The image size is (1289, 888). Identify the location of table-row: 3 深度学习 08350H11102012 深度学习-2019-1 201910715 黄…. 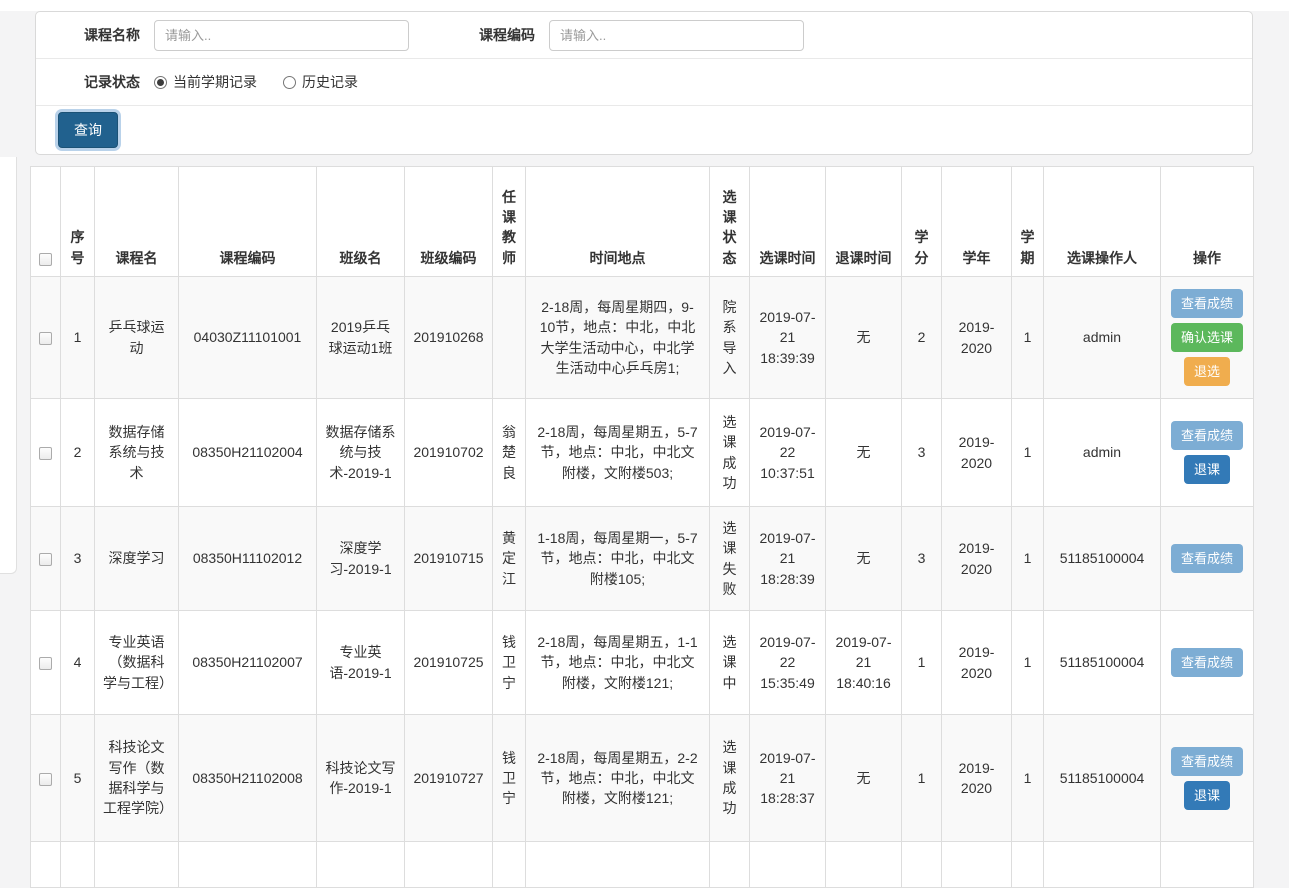
(642, 558).